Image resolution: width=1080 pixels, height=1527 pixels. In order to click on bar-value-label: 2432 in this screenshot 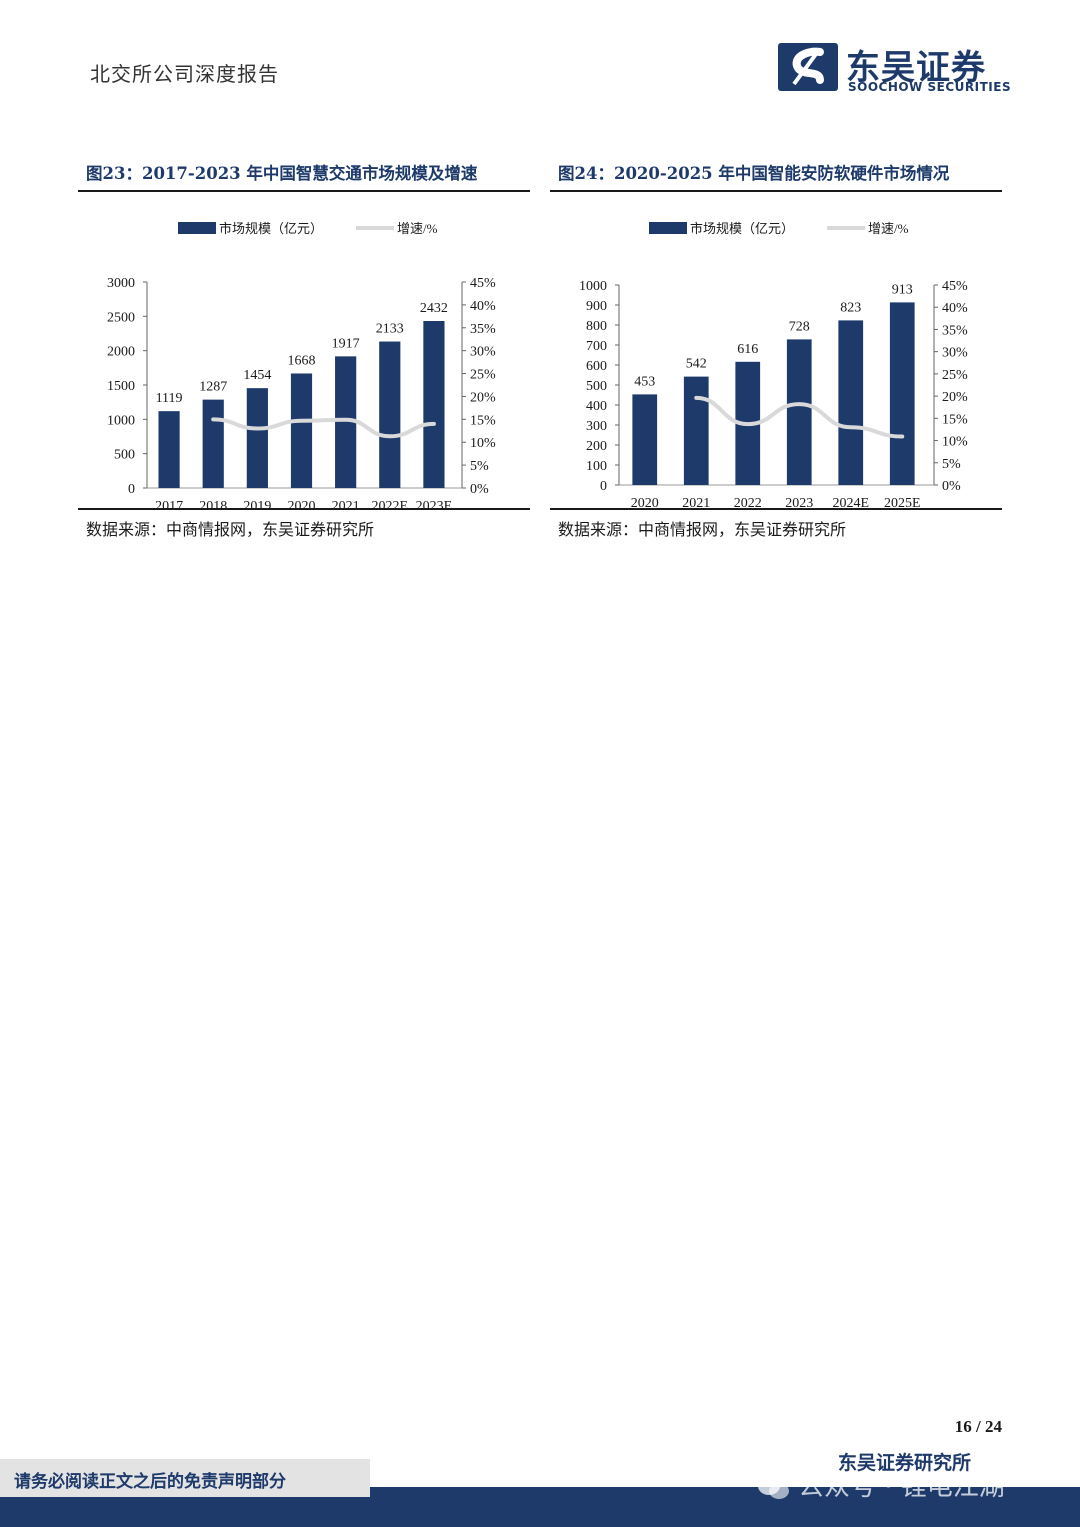, I will do `click(434, 308)`.